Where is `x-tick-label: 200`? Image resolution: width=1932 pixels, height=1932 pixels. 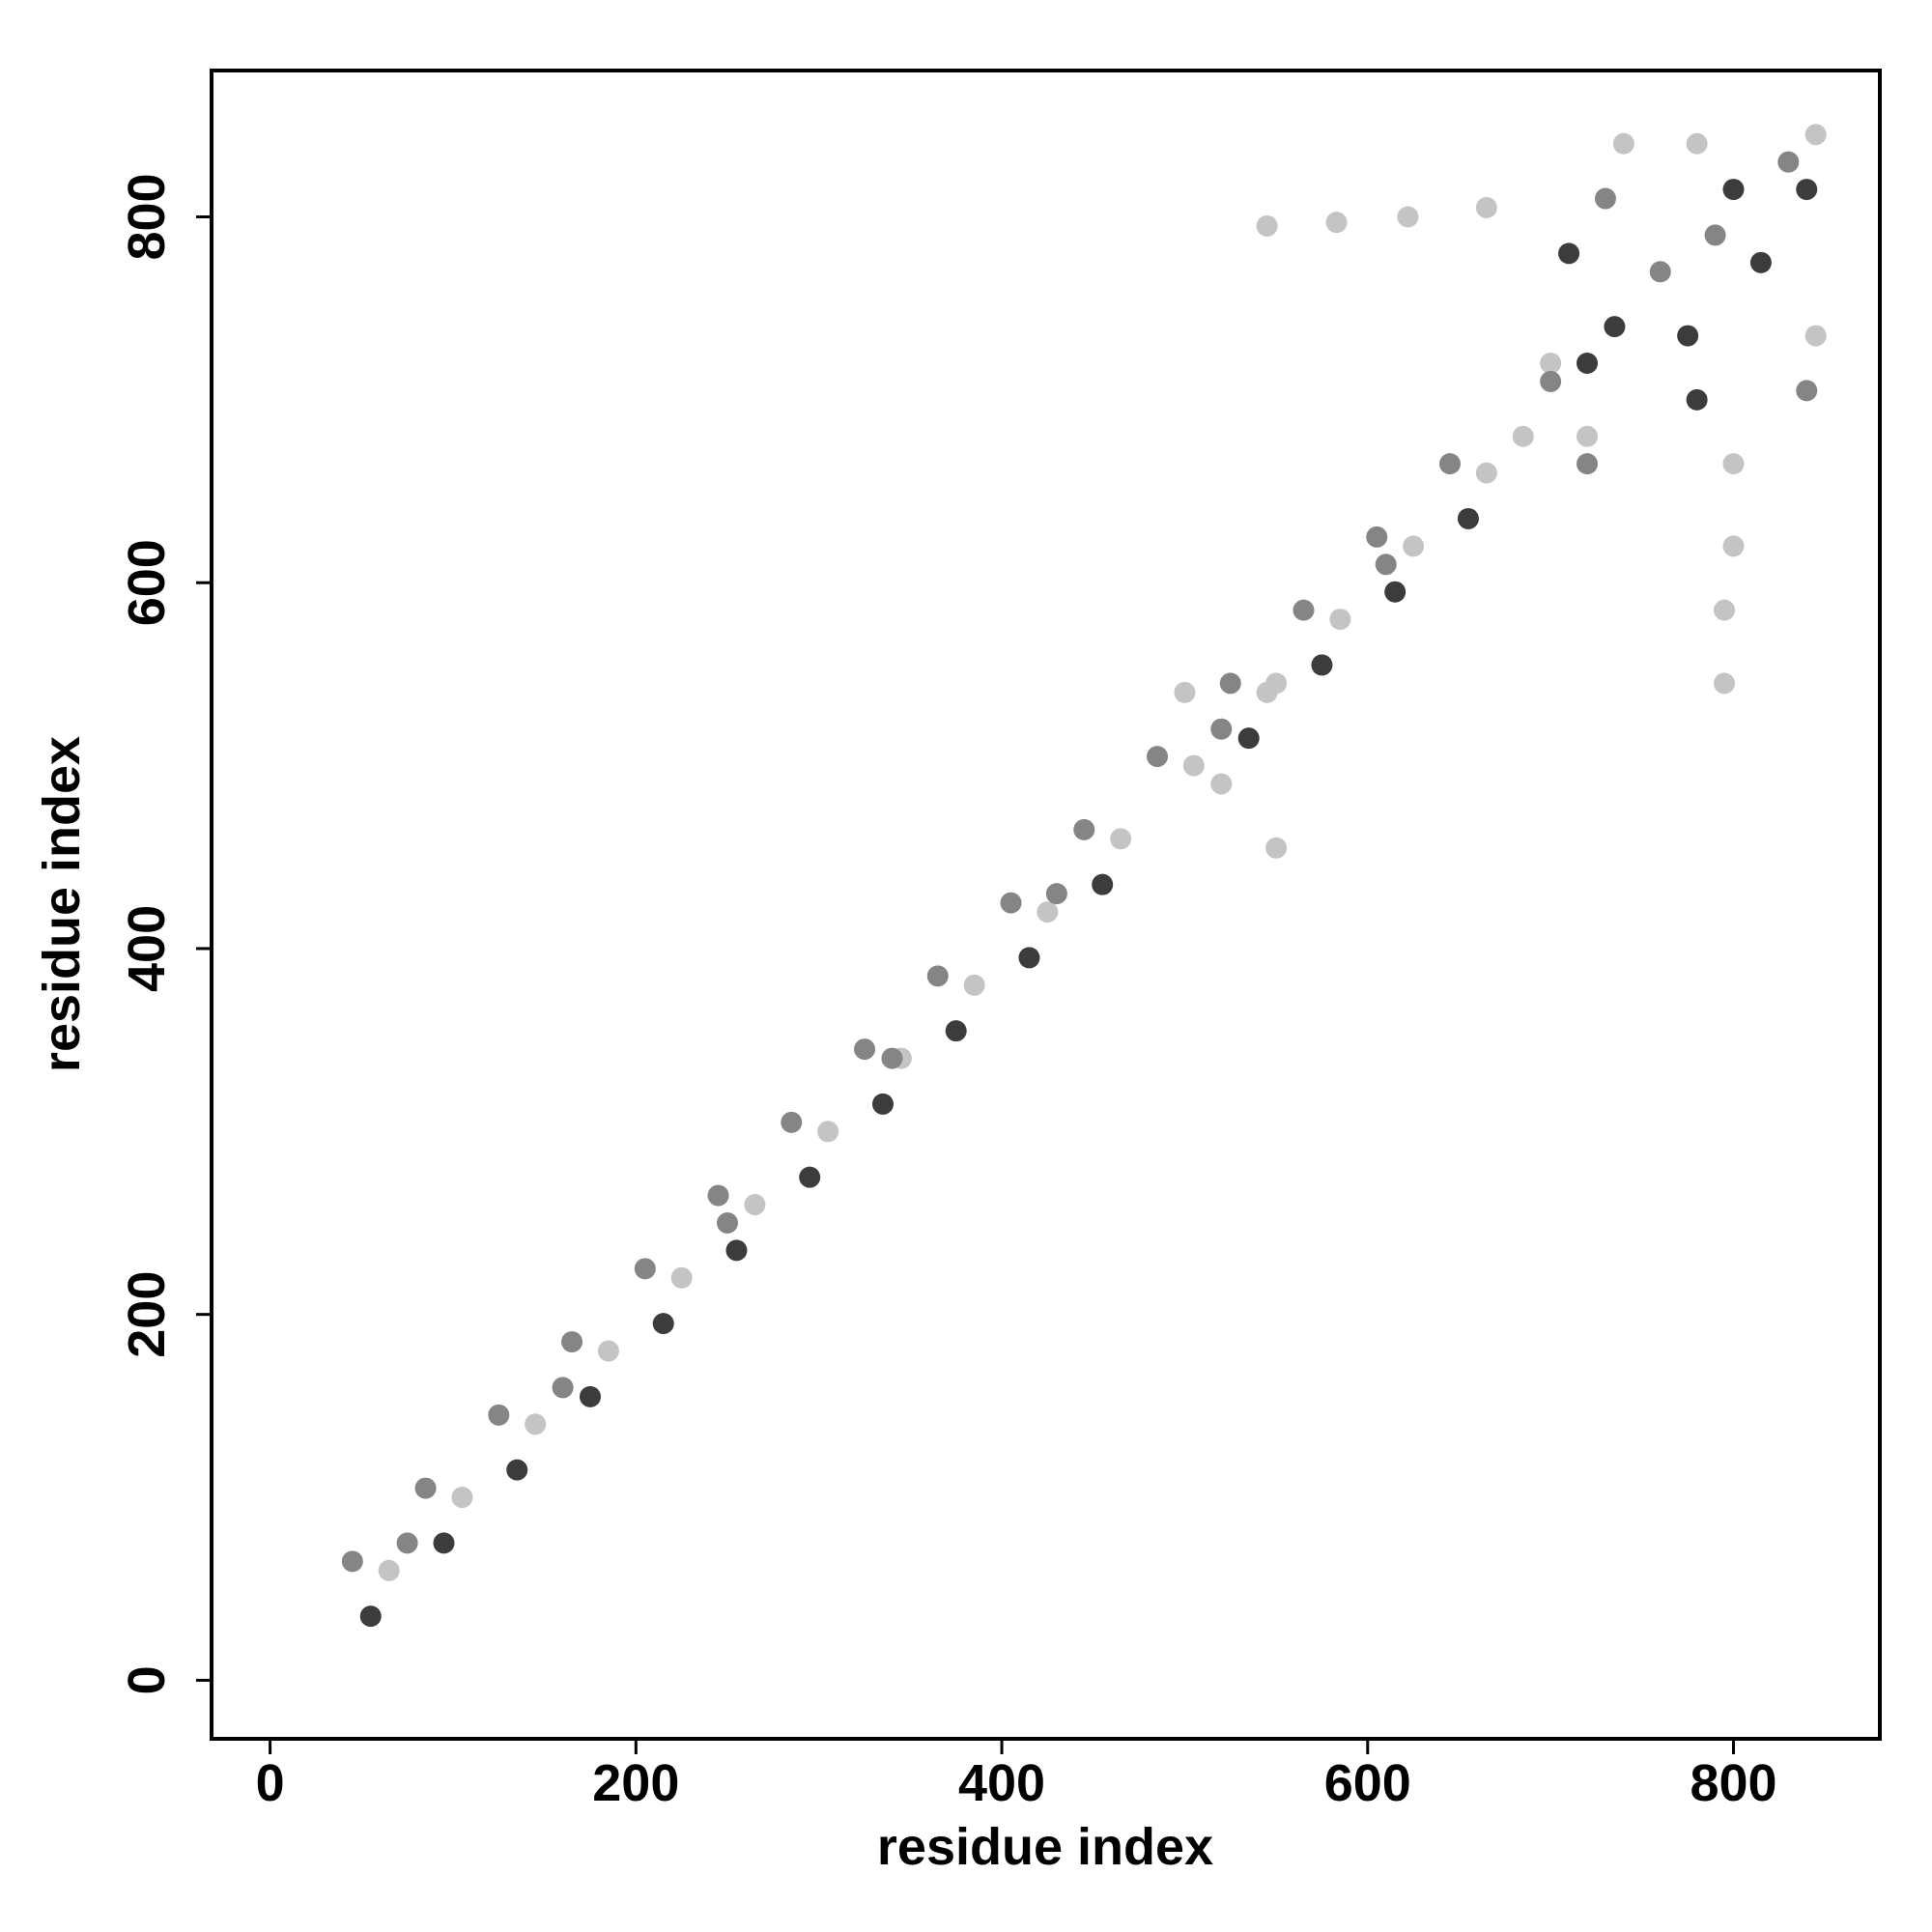 x-tick-label: 200 is located at coordinates (635, 1783).